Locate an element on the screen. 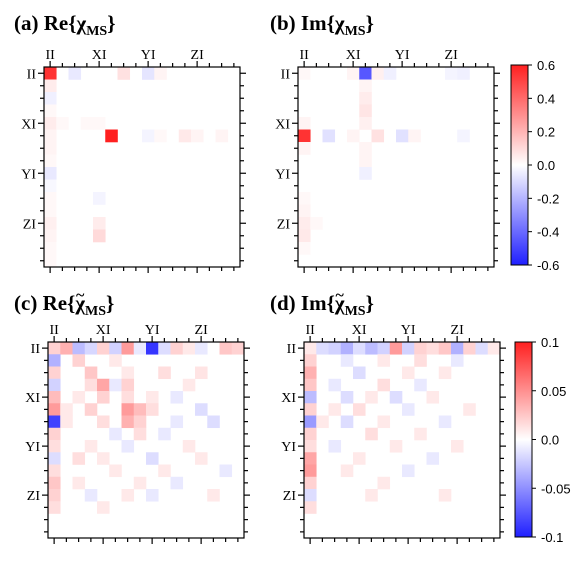 Image resolution: width=582 pixels, height=561 pixels. colorbar-gradient is located at coordinates (523, 439).